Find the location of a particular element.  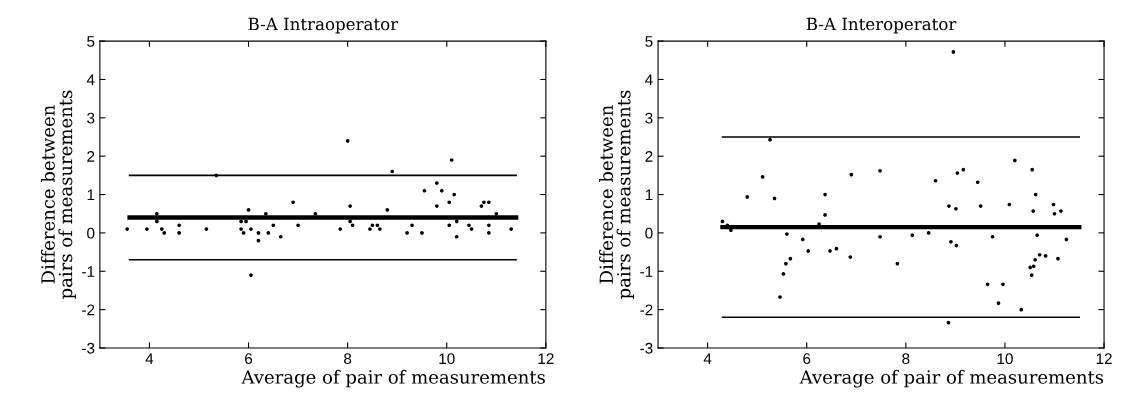

x-tick-label: 12 is located at coordinates (1104, 358).